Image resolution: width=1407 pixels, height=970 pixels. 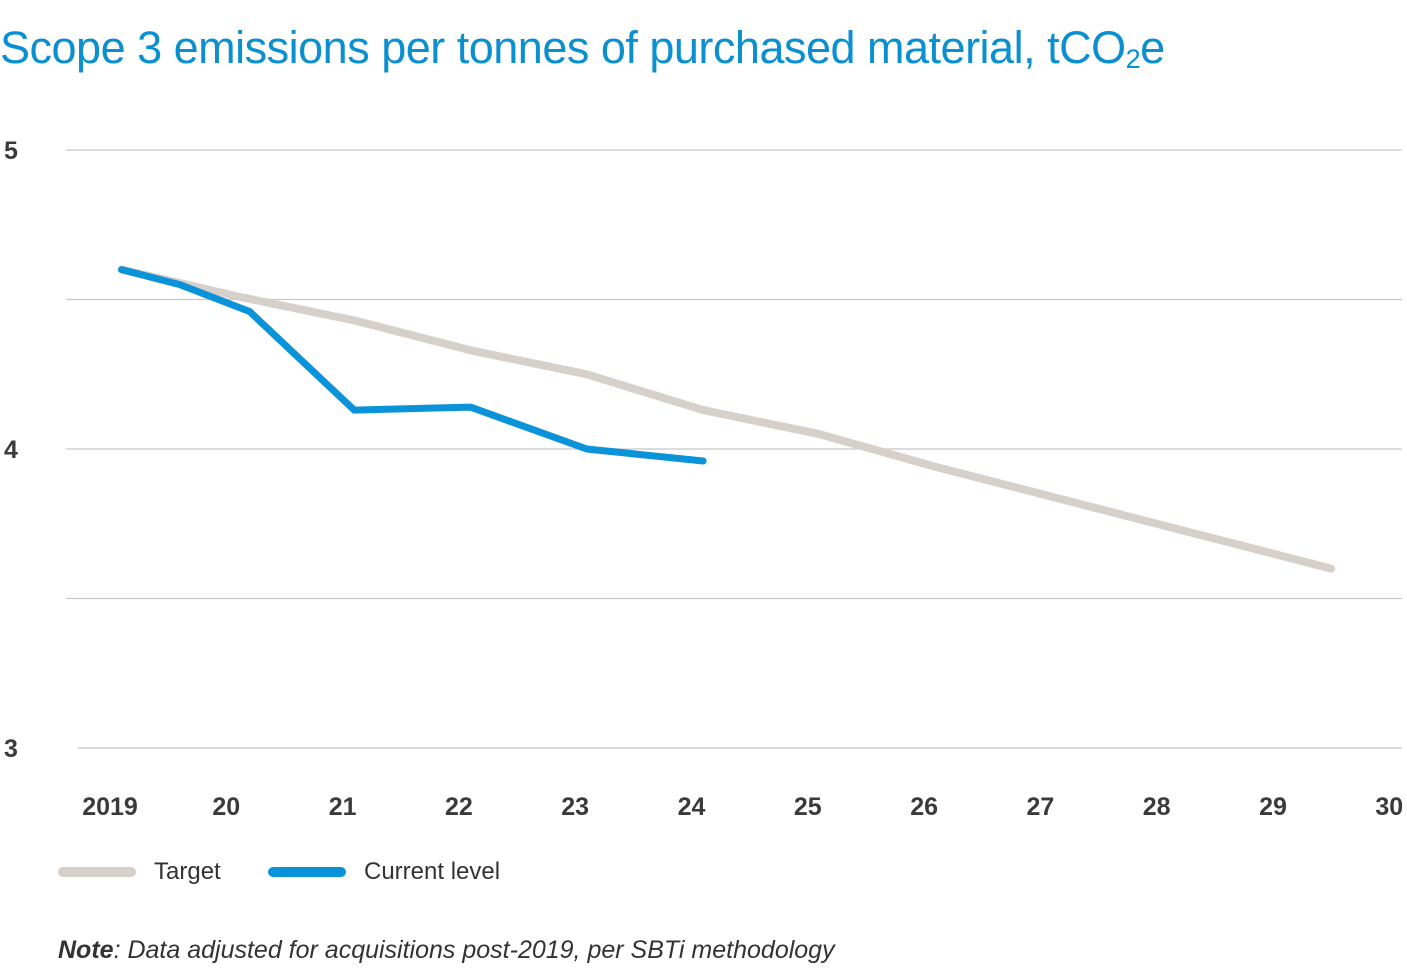 I want to click on x-tick-label-9: 28, so click(x=1157, y=807).